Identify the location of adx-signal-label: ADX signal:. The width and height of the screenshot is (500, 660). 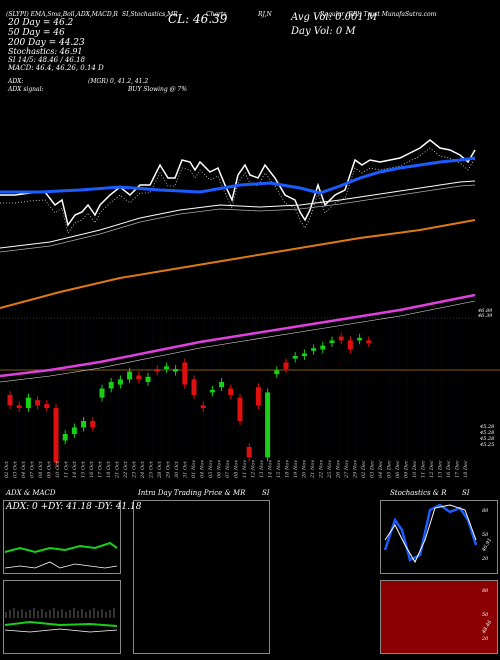
(26, 89).